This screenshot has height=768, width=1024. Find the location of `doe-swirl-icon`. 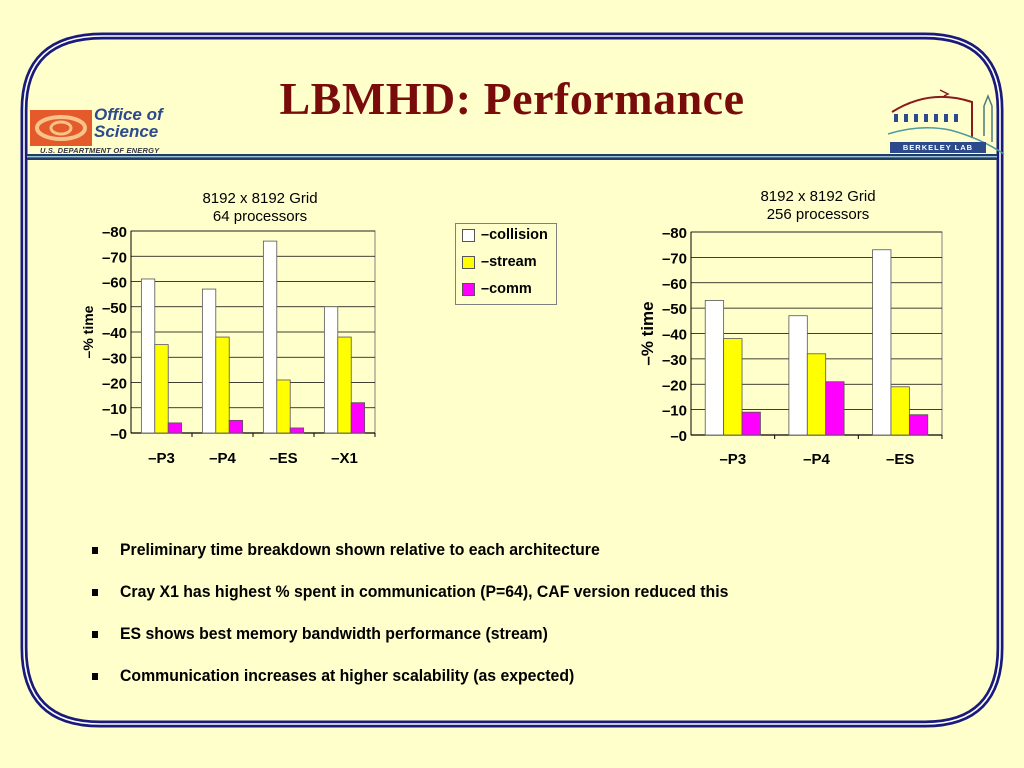

doe-swirl-icon is located at coordinates (61, 128).